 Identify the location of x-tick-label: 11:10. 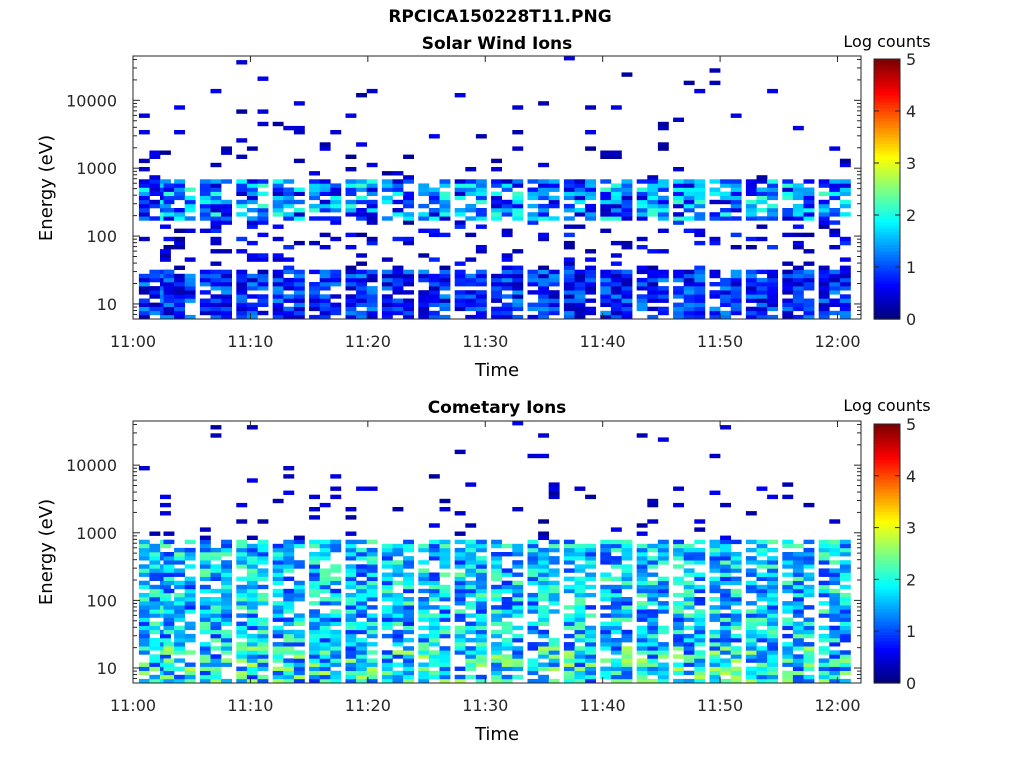
(250, 341).